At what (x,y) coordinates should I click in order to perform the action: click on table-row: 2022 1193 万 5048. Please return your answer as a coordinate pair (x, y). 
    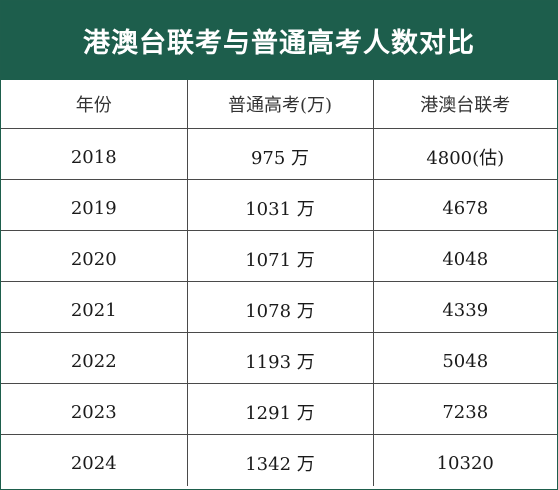
    Looking at the image, I should click on (279, 358).